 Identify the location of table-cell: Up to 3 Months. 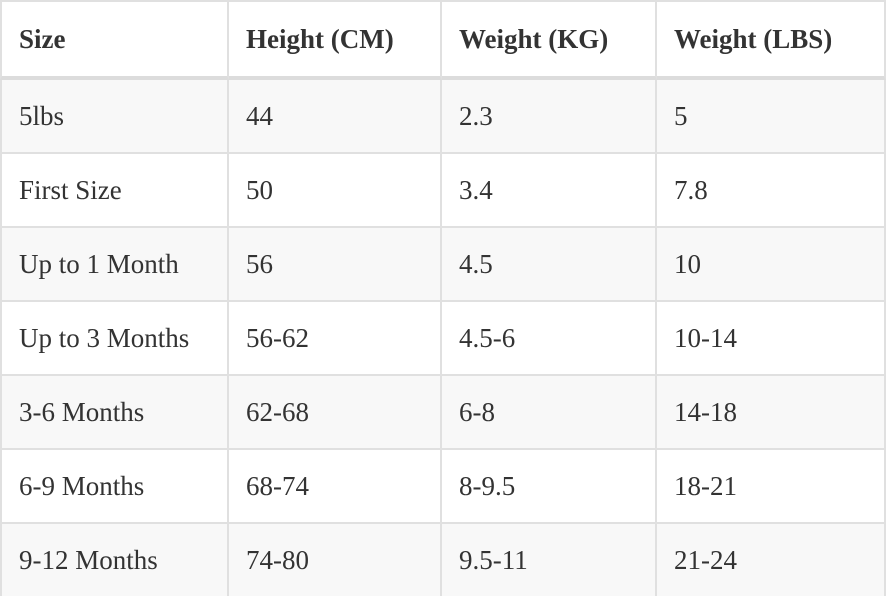
(114, 339).